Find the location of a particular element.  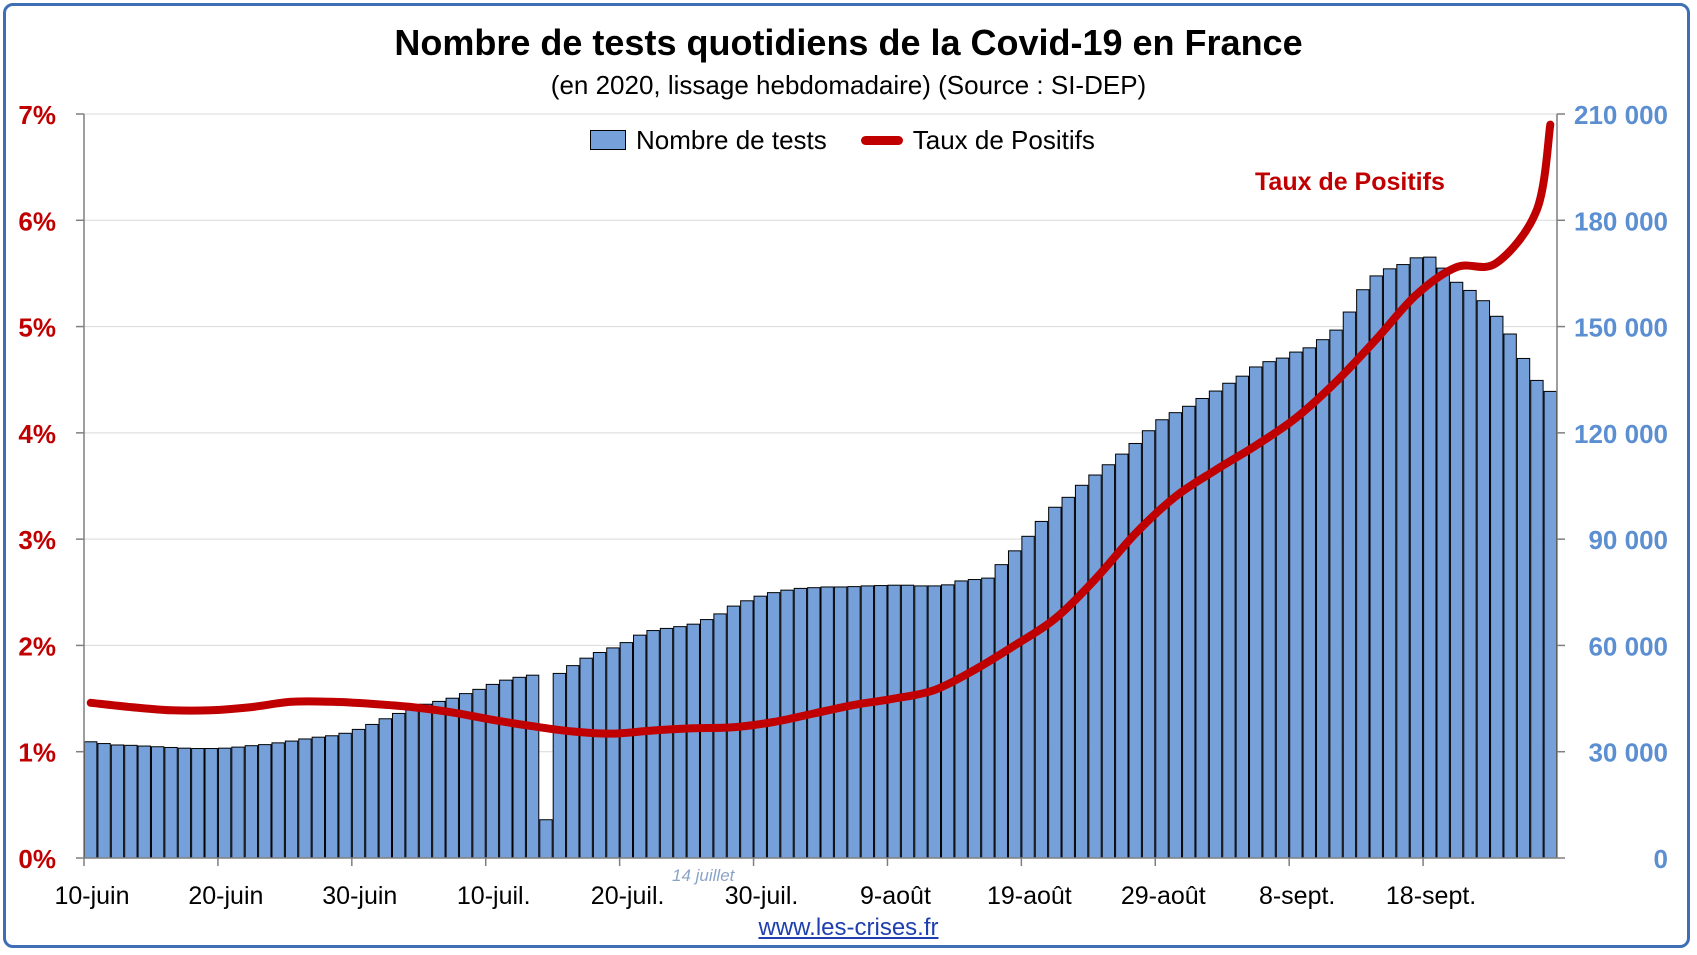

x-tick-label: 30-juin is located at coordinates (359, 896).